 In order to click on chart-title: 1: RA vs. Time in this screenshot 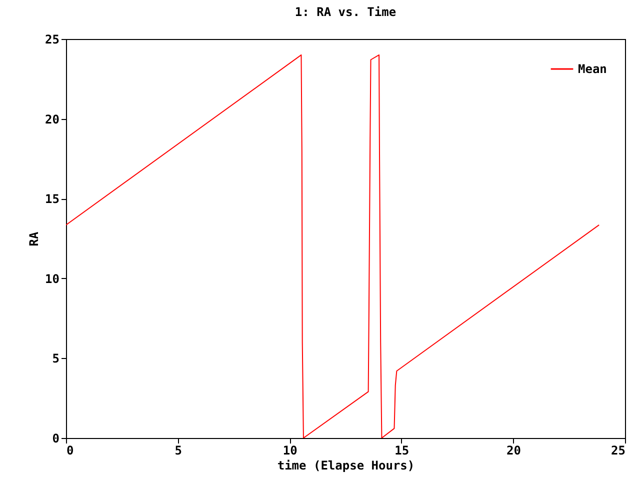, I will do `click(345, 12)`.